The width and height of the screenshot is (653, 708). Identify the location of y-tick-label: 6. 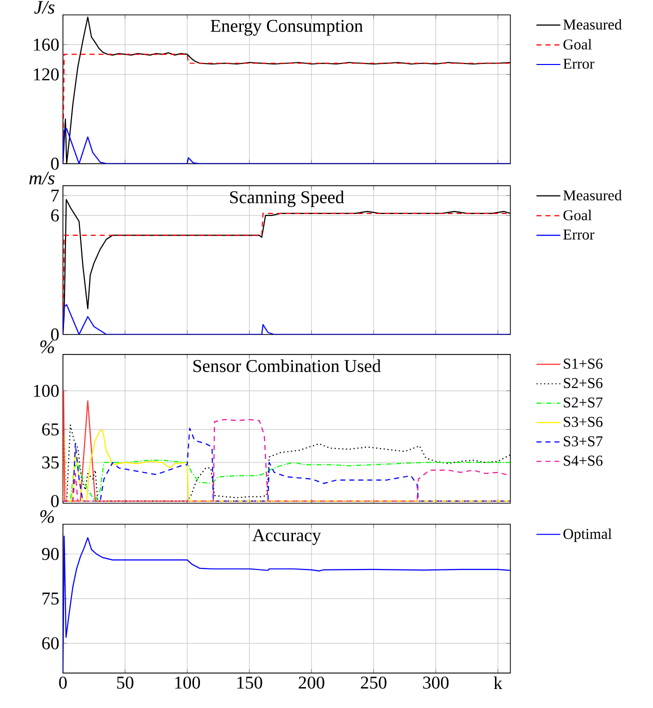
(55, 215).